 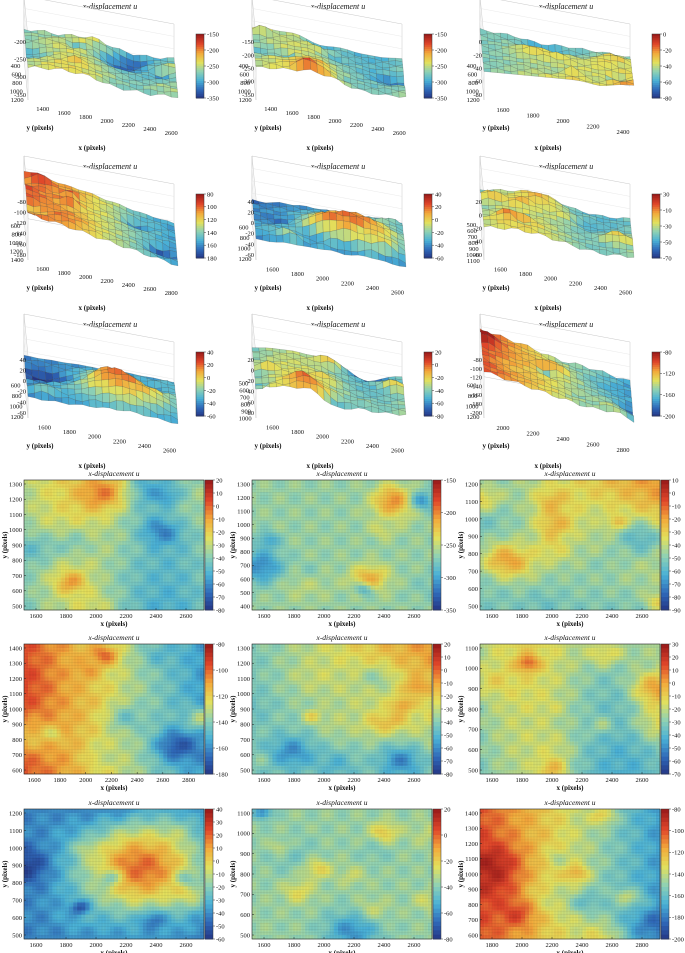 What do you see at coordinates (248, 95) in the screenshot?
I see `z-tick-label: -350` at bounding box center [248, 95].